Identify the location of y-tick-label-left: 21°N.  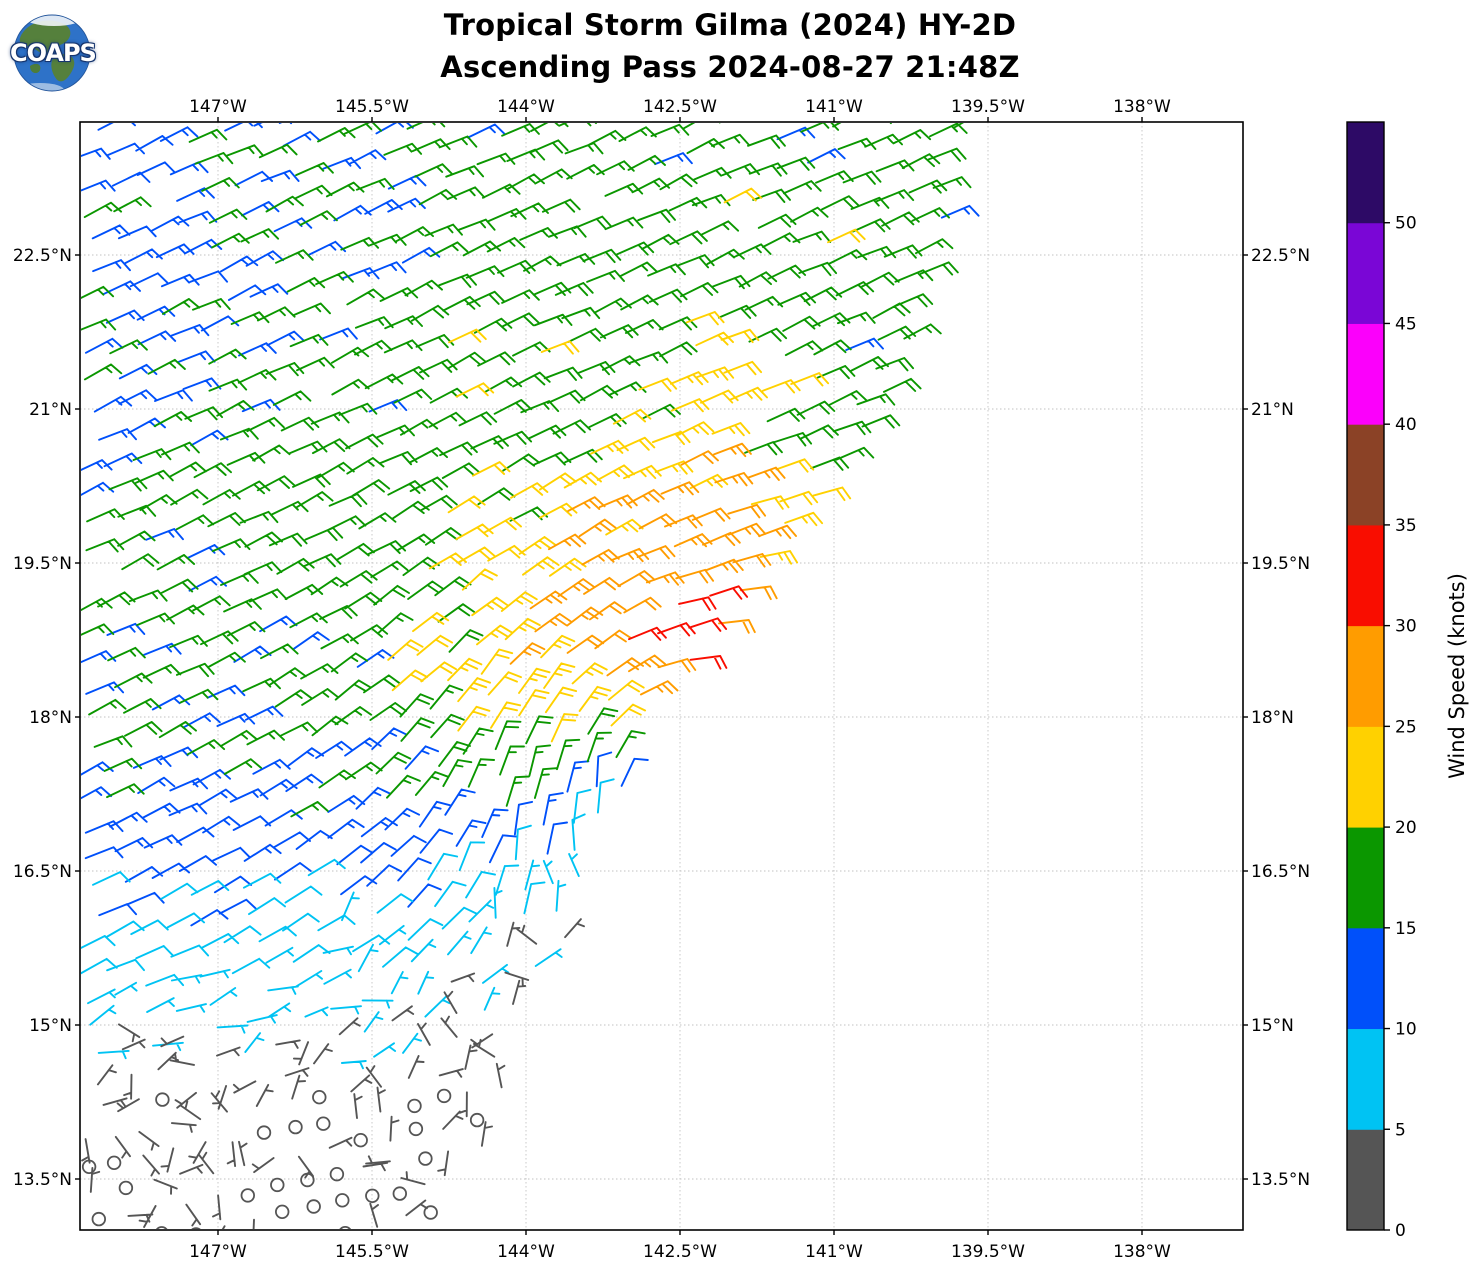
(50, 410).